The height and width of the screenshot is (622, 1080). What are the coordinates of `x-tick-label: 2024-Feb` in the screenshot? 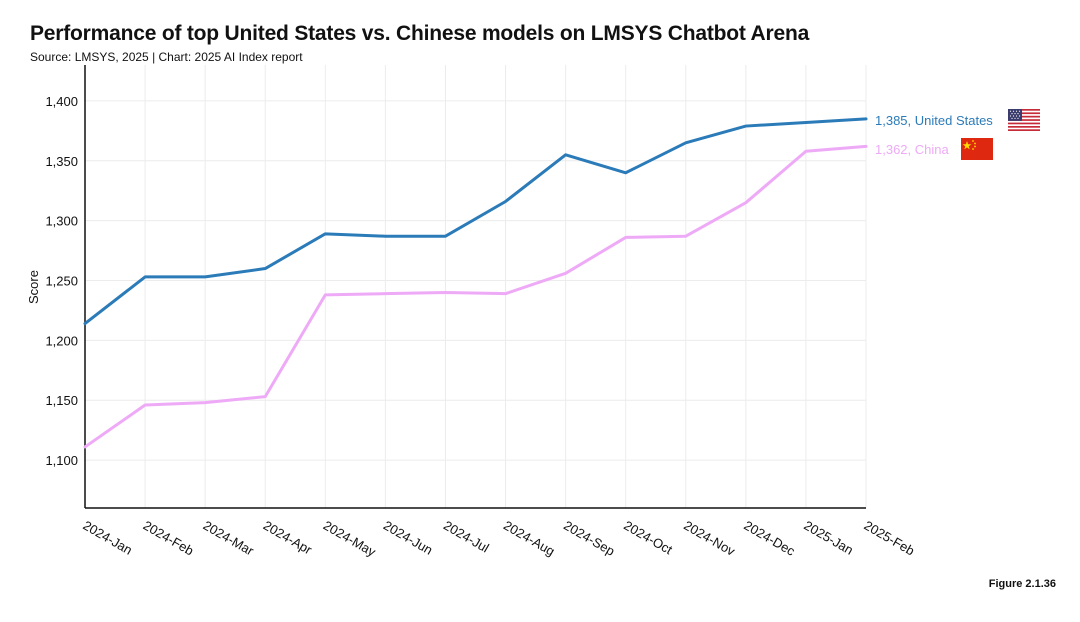 It's located at (169, 538).